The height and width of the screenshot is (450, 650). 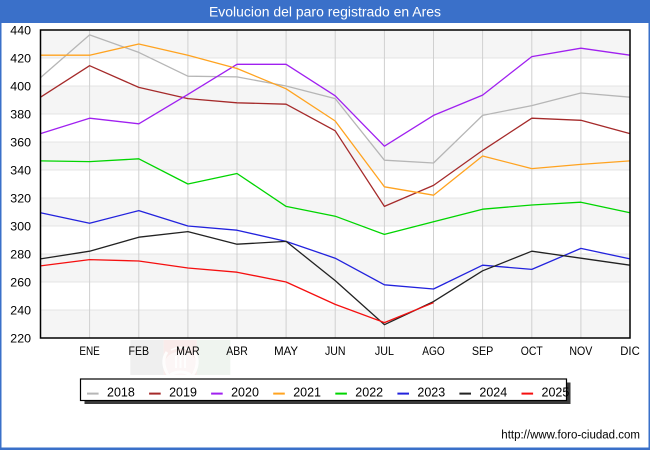 What do you see at coordinates (188, 351) in the screenshot?
I see `svg-text: MAR` at bounding box center [188, 351].